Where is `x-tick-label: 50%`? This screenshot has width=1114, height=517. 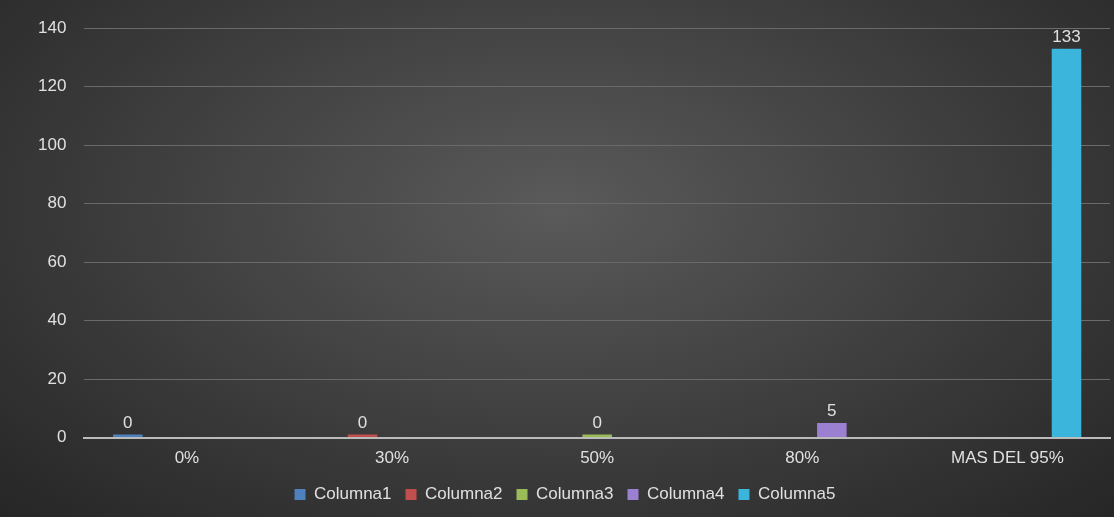
x-tick-label: 50% is located at coordinates (597, 458).